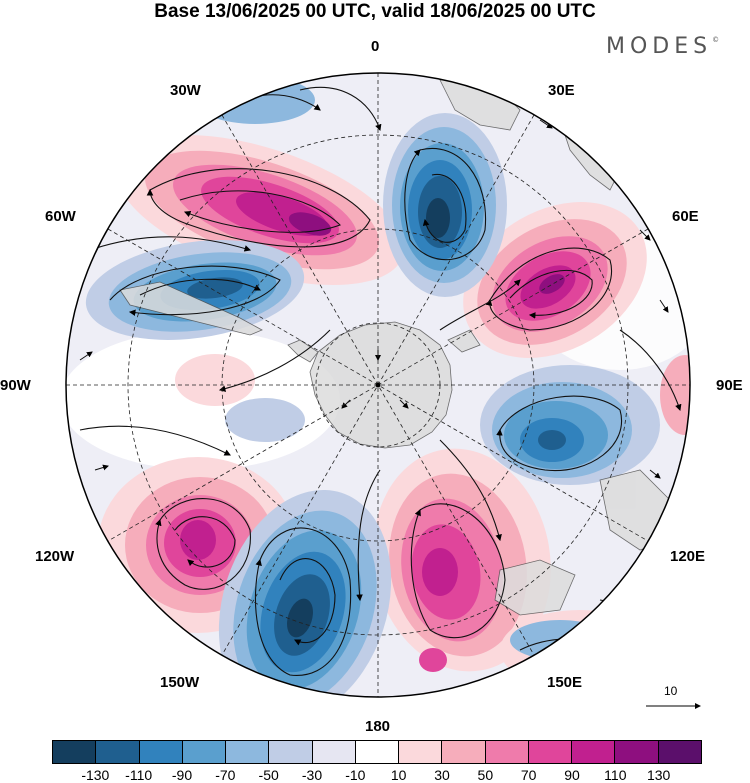 This screenshot has width=750, height=783. Describe the element at coordinates (671, 691) in the screenshot. I see `reference-vector-label: 10` at that location.